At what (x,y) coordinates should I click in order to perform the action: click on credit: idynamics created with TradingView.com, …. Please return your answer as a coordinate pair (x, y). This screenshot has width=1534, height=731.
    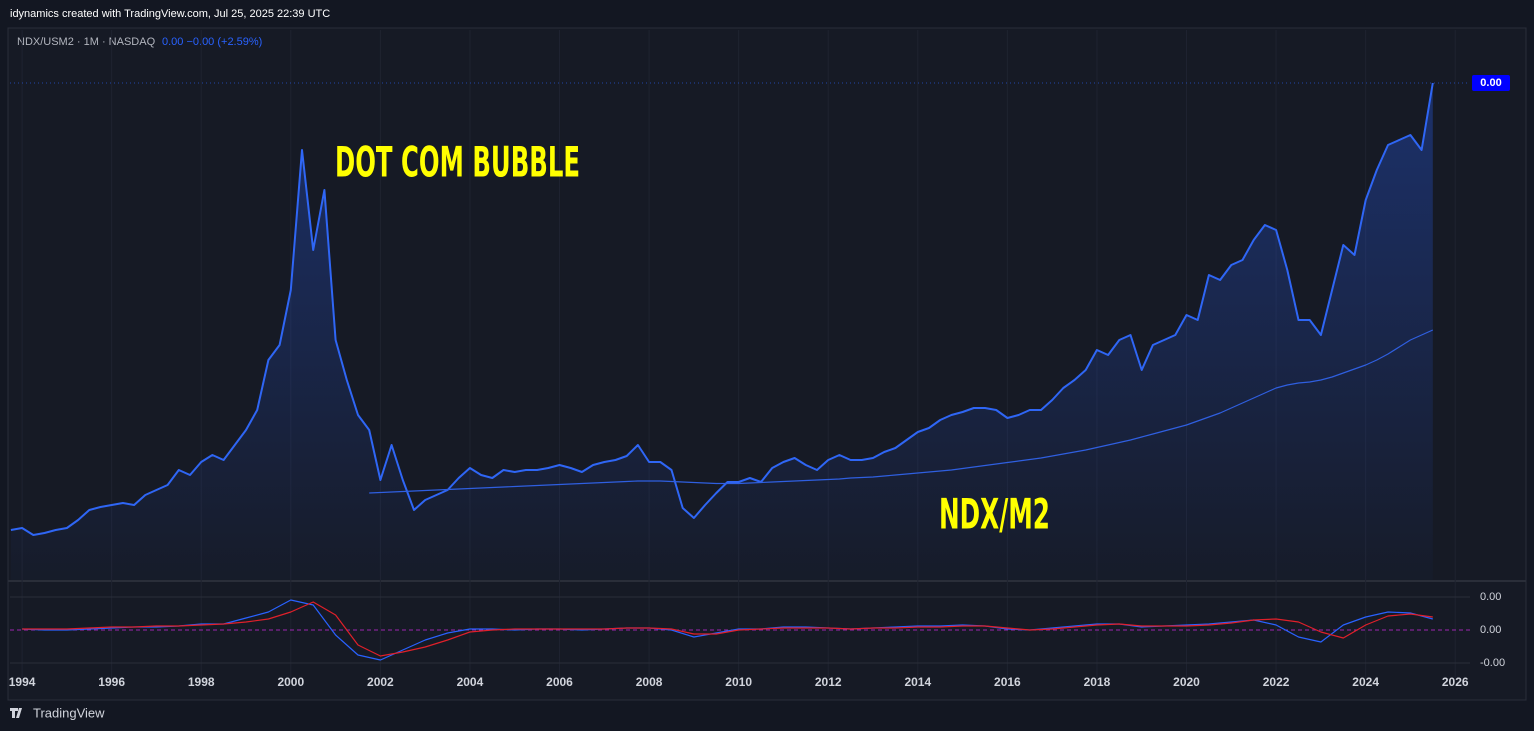
    Looking at the image, I should click on (170, 14).